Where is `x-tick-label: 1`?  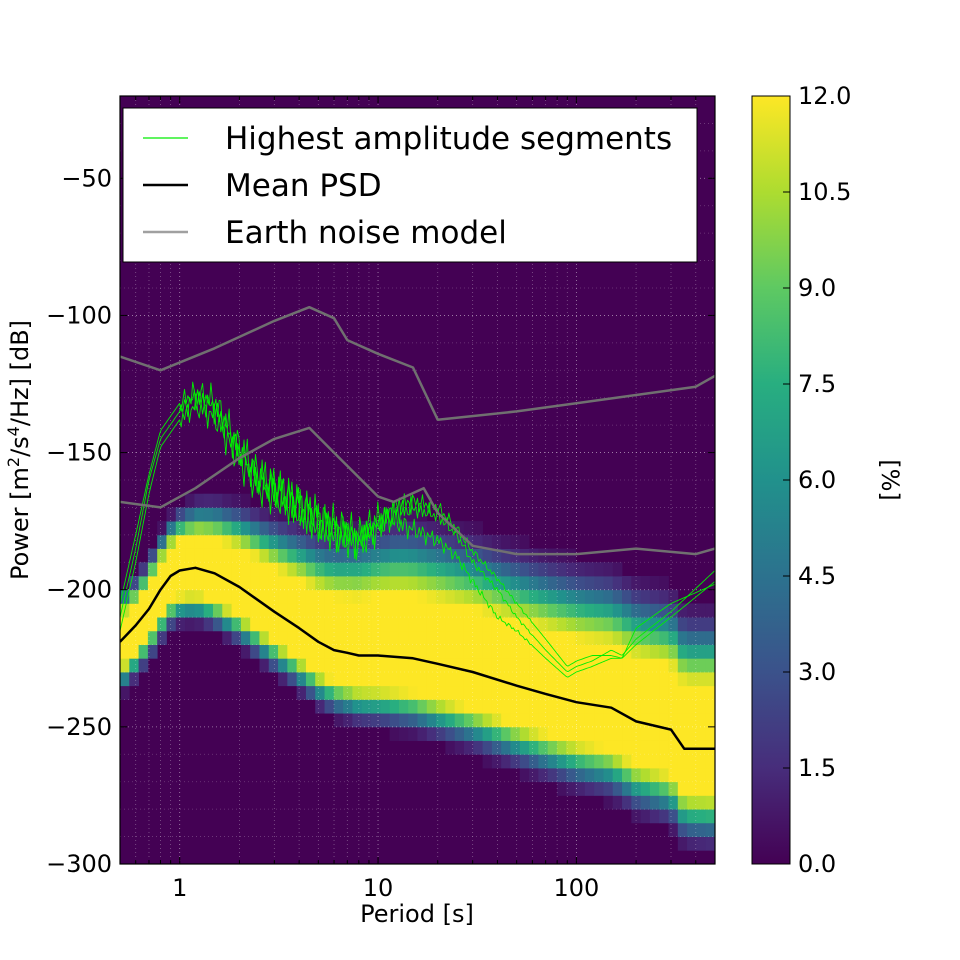
x-tick-label: 1 is located at coordinates (179, 888).